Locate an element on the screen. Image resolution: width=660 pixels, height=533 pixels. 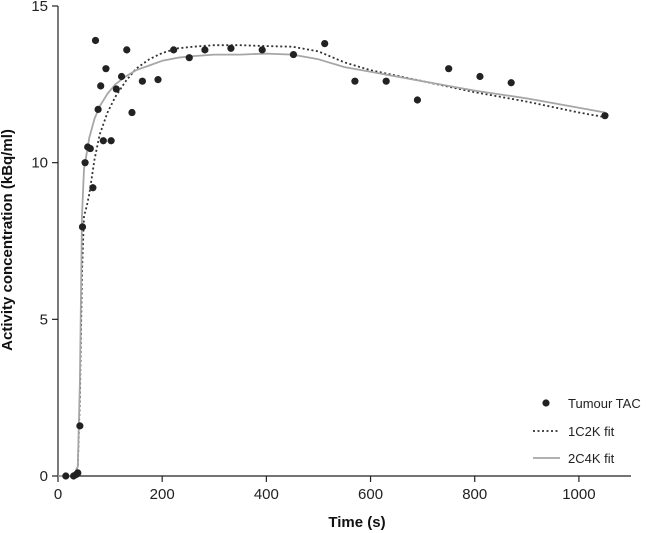
y-tick-label: 15 is located at coordinates (39, 7).